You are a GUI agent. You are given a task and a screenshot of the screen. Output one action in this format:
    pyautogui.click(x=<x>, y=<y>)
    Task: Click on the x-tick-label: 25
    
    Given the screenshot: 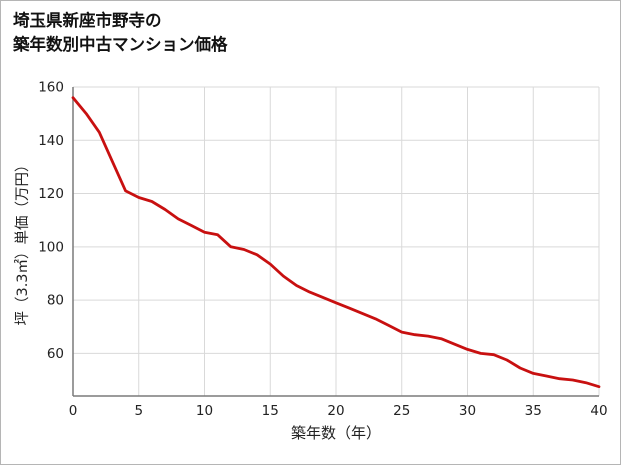 What is the action you would take?
    pyautogui.click(x=401, y=411)
    